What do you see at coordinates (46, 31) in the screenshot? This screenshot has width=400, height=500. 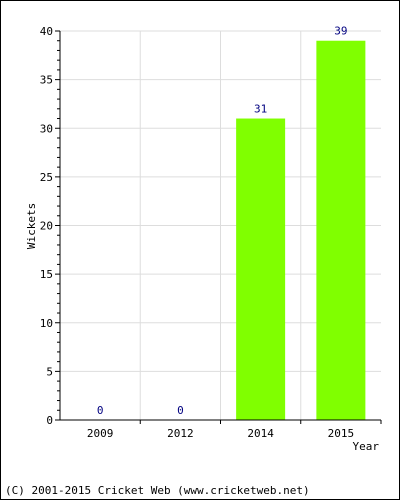 I see `y-tick-label: 40` at bounding box center [46, 31].